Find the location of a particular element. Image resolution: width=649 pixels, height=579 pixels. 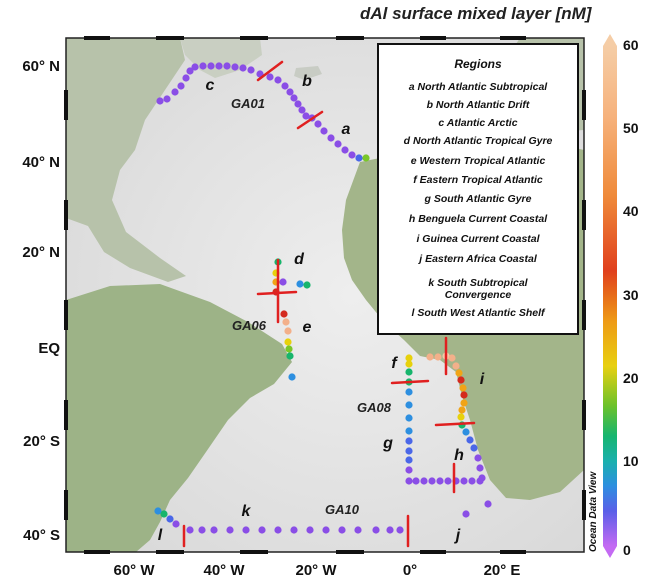

legend-item-f: f Eastern Tropical Atlantic is located at coordinates (478, 180).